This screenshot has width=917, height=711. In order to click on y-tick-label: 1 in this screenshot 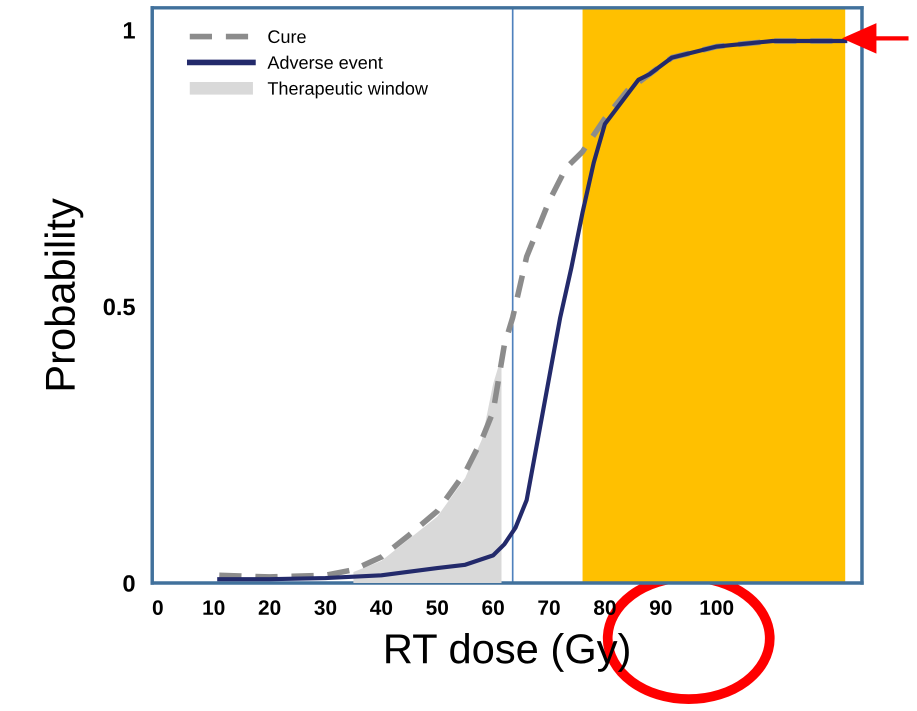, I will do `click(129, 30)`.